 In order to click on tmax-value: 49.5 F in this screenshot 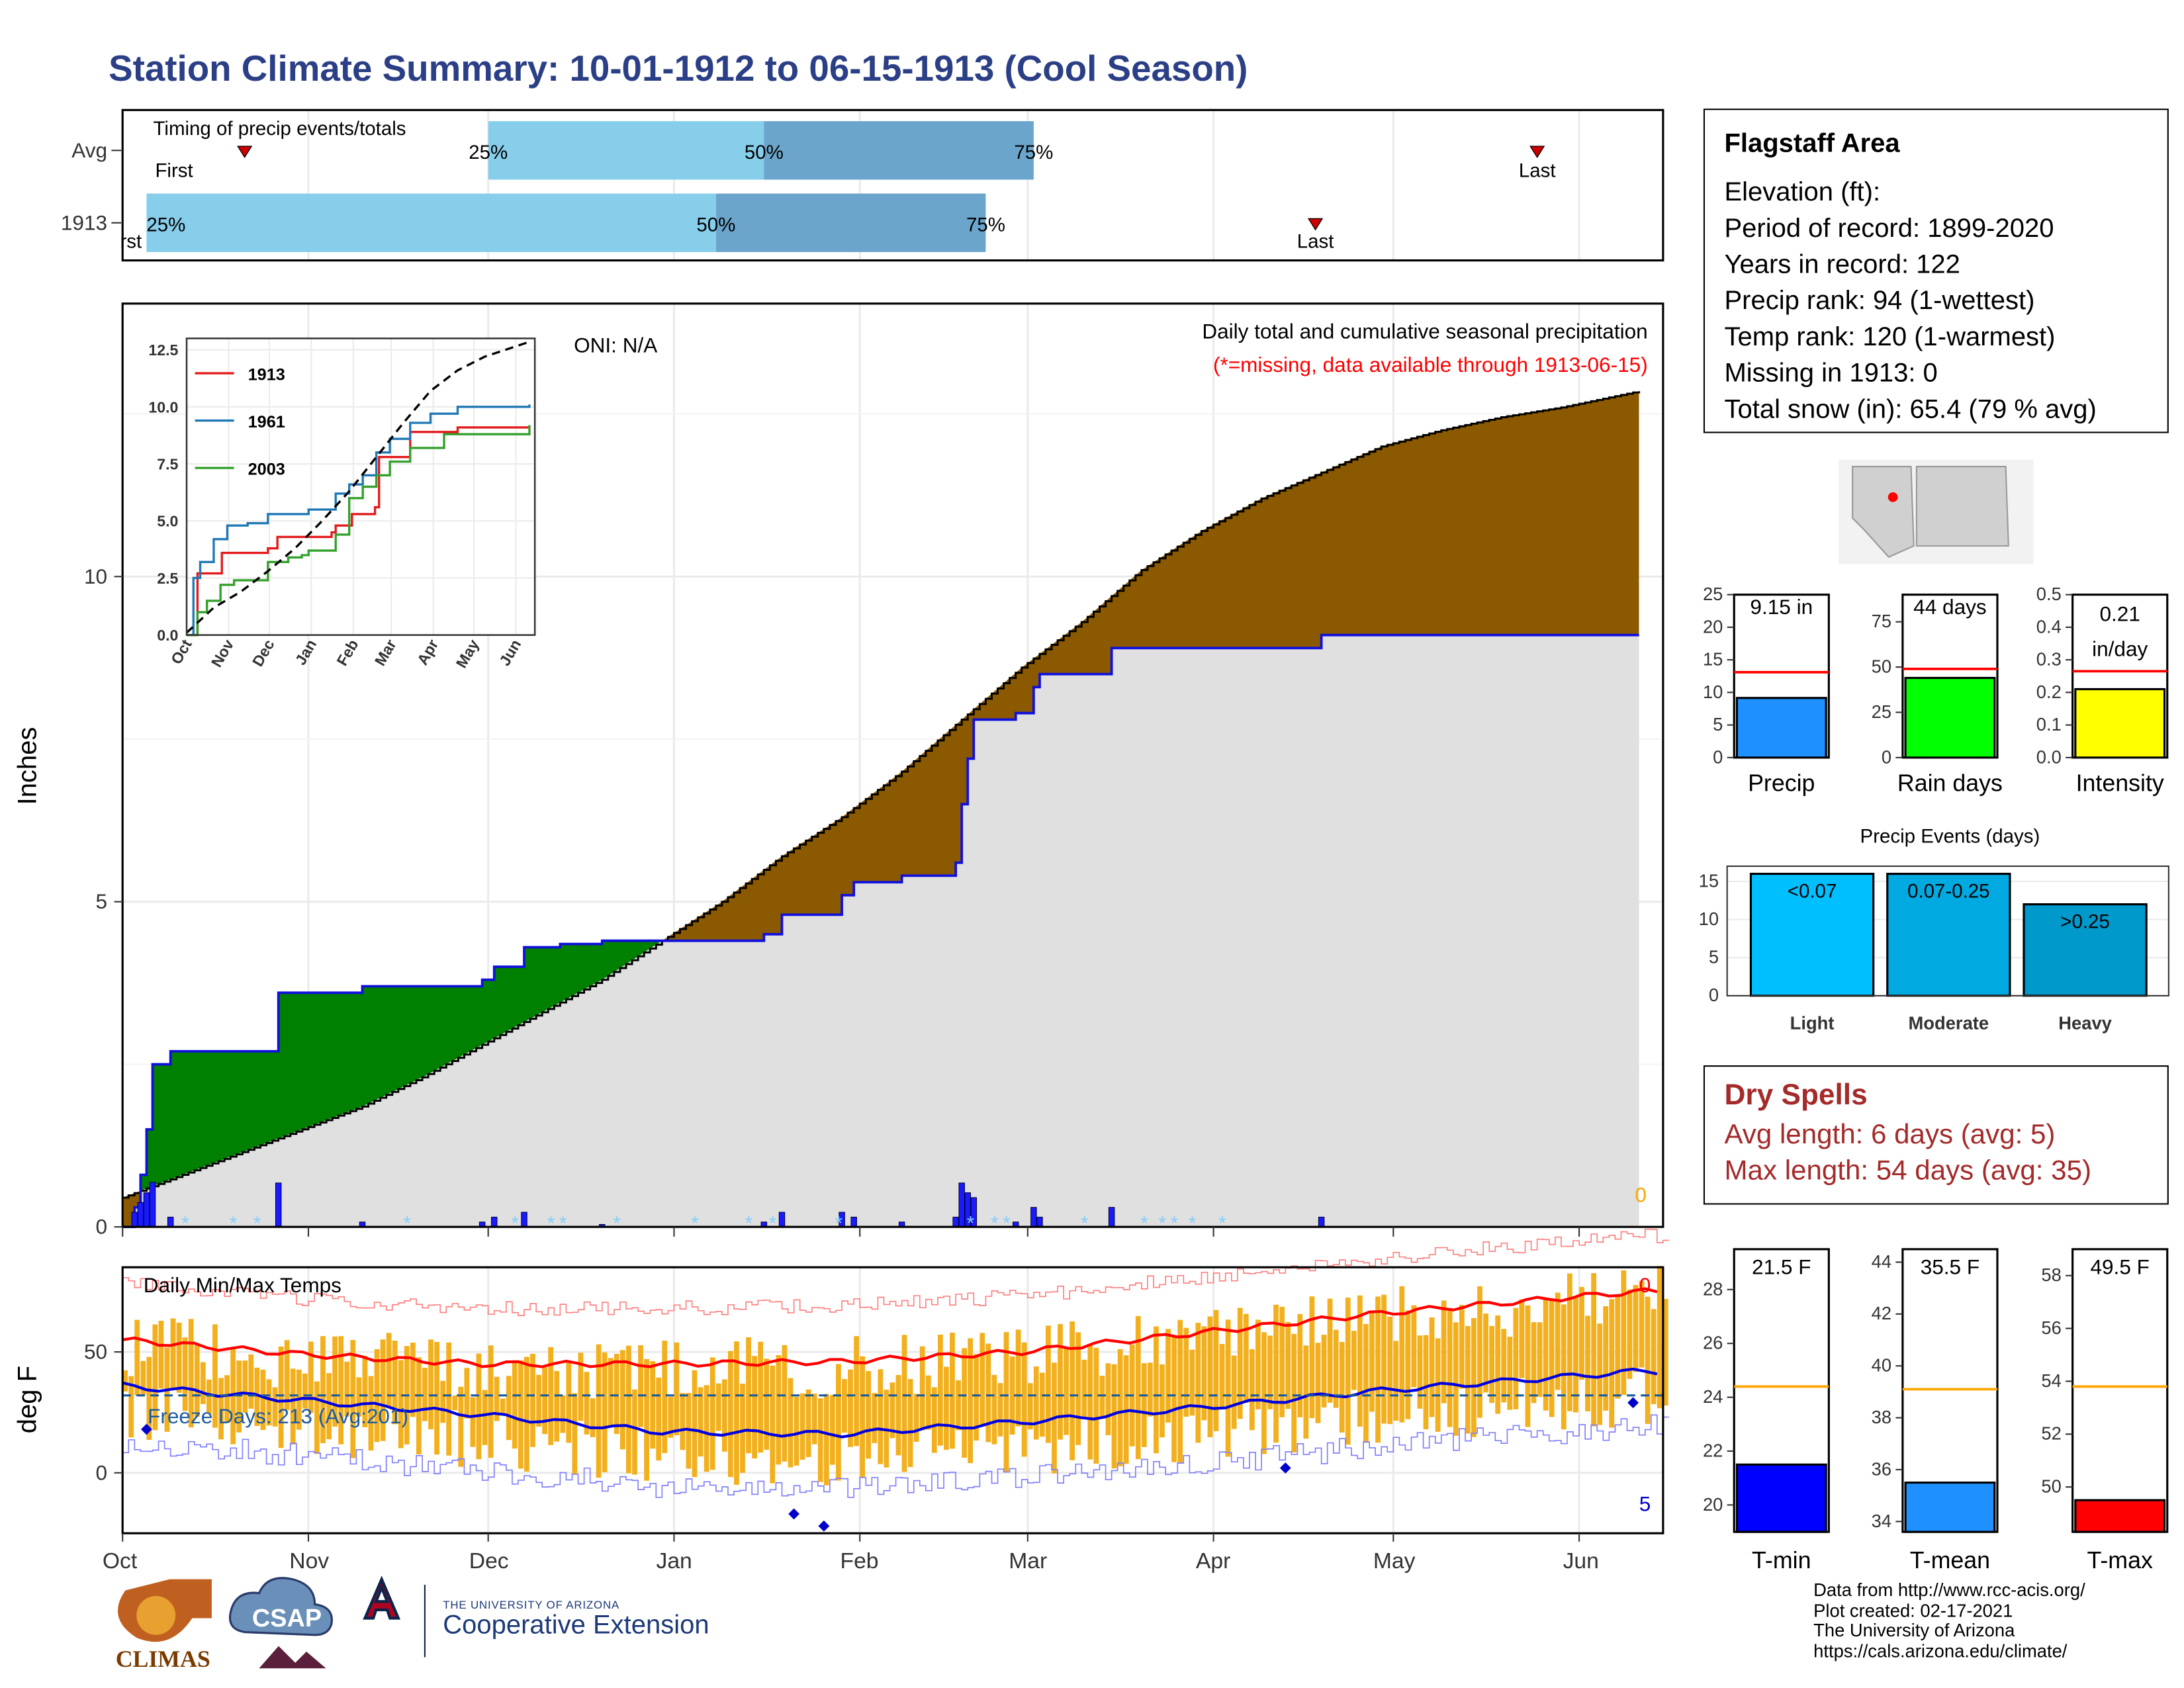, I will do `click(2119, 1267)`.